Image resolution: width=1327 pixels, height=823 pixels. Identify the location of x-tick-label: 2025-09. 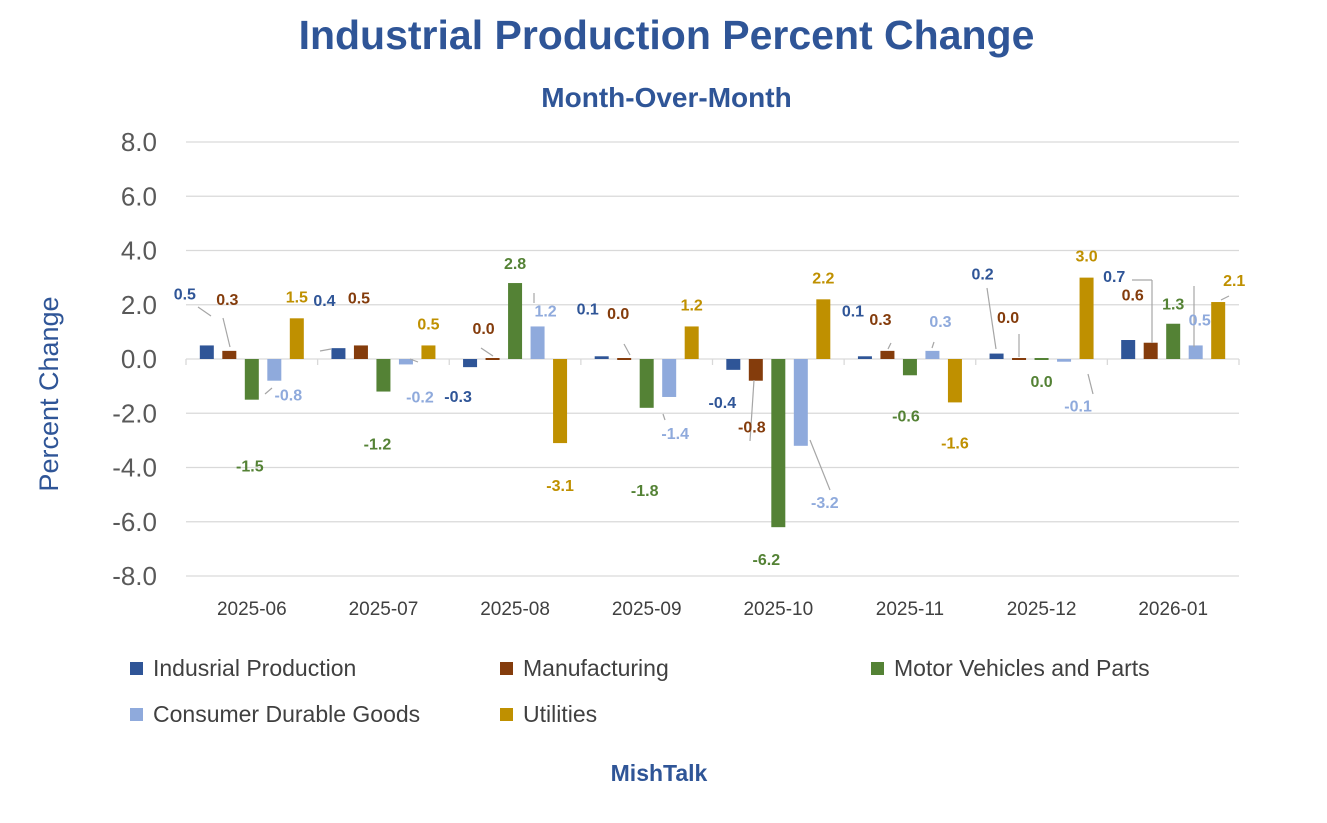
(647, 609).